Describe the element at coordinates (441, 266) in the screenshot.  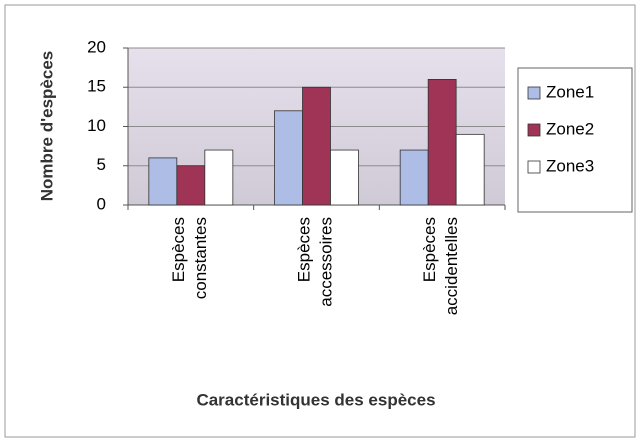
I see `x-tick-label: Espèces accidentelles` at that location.